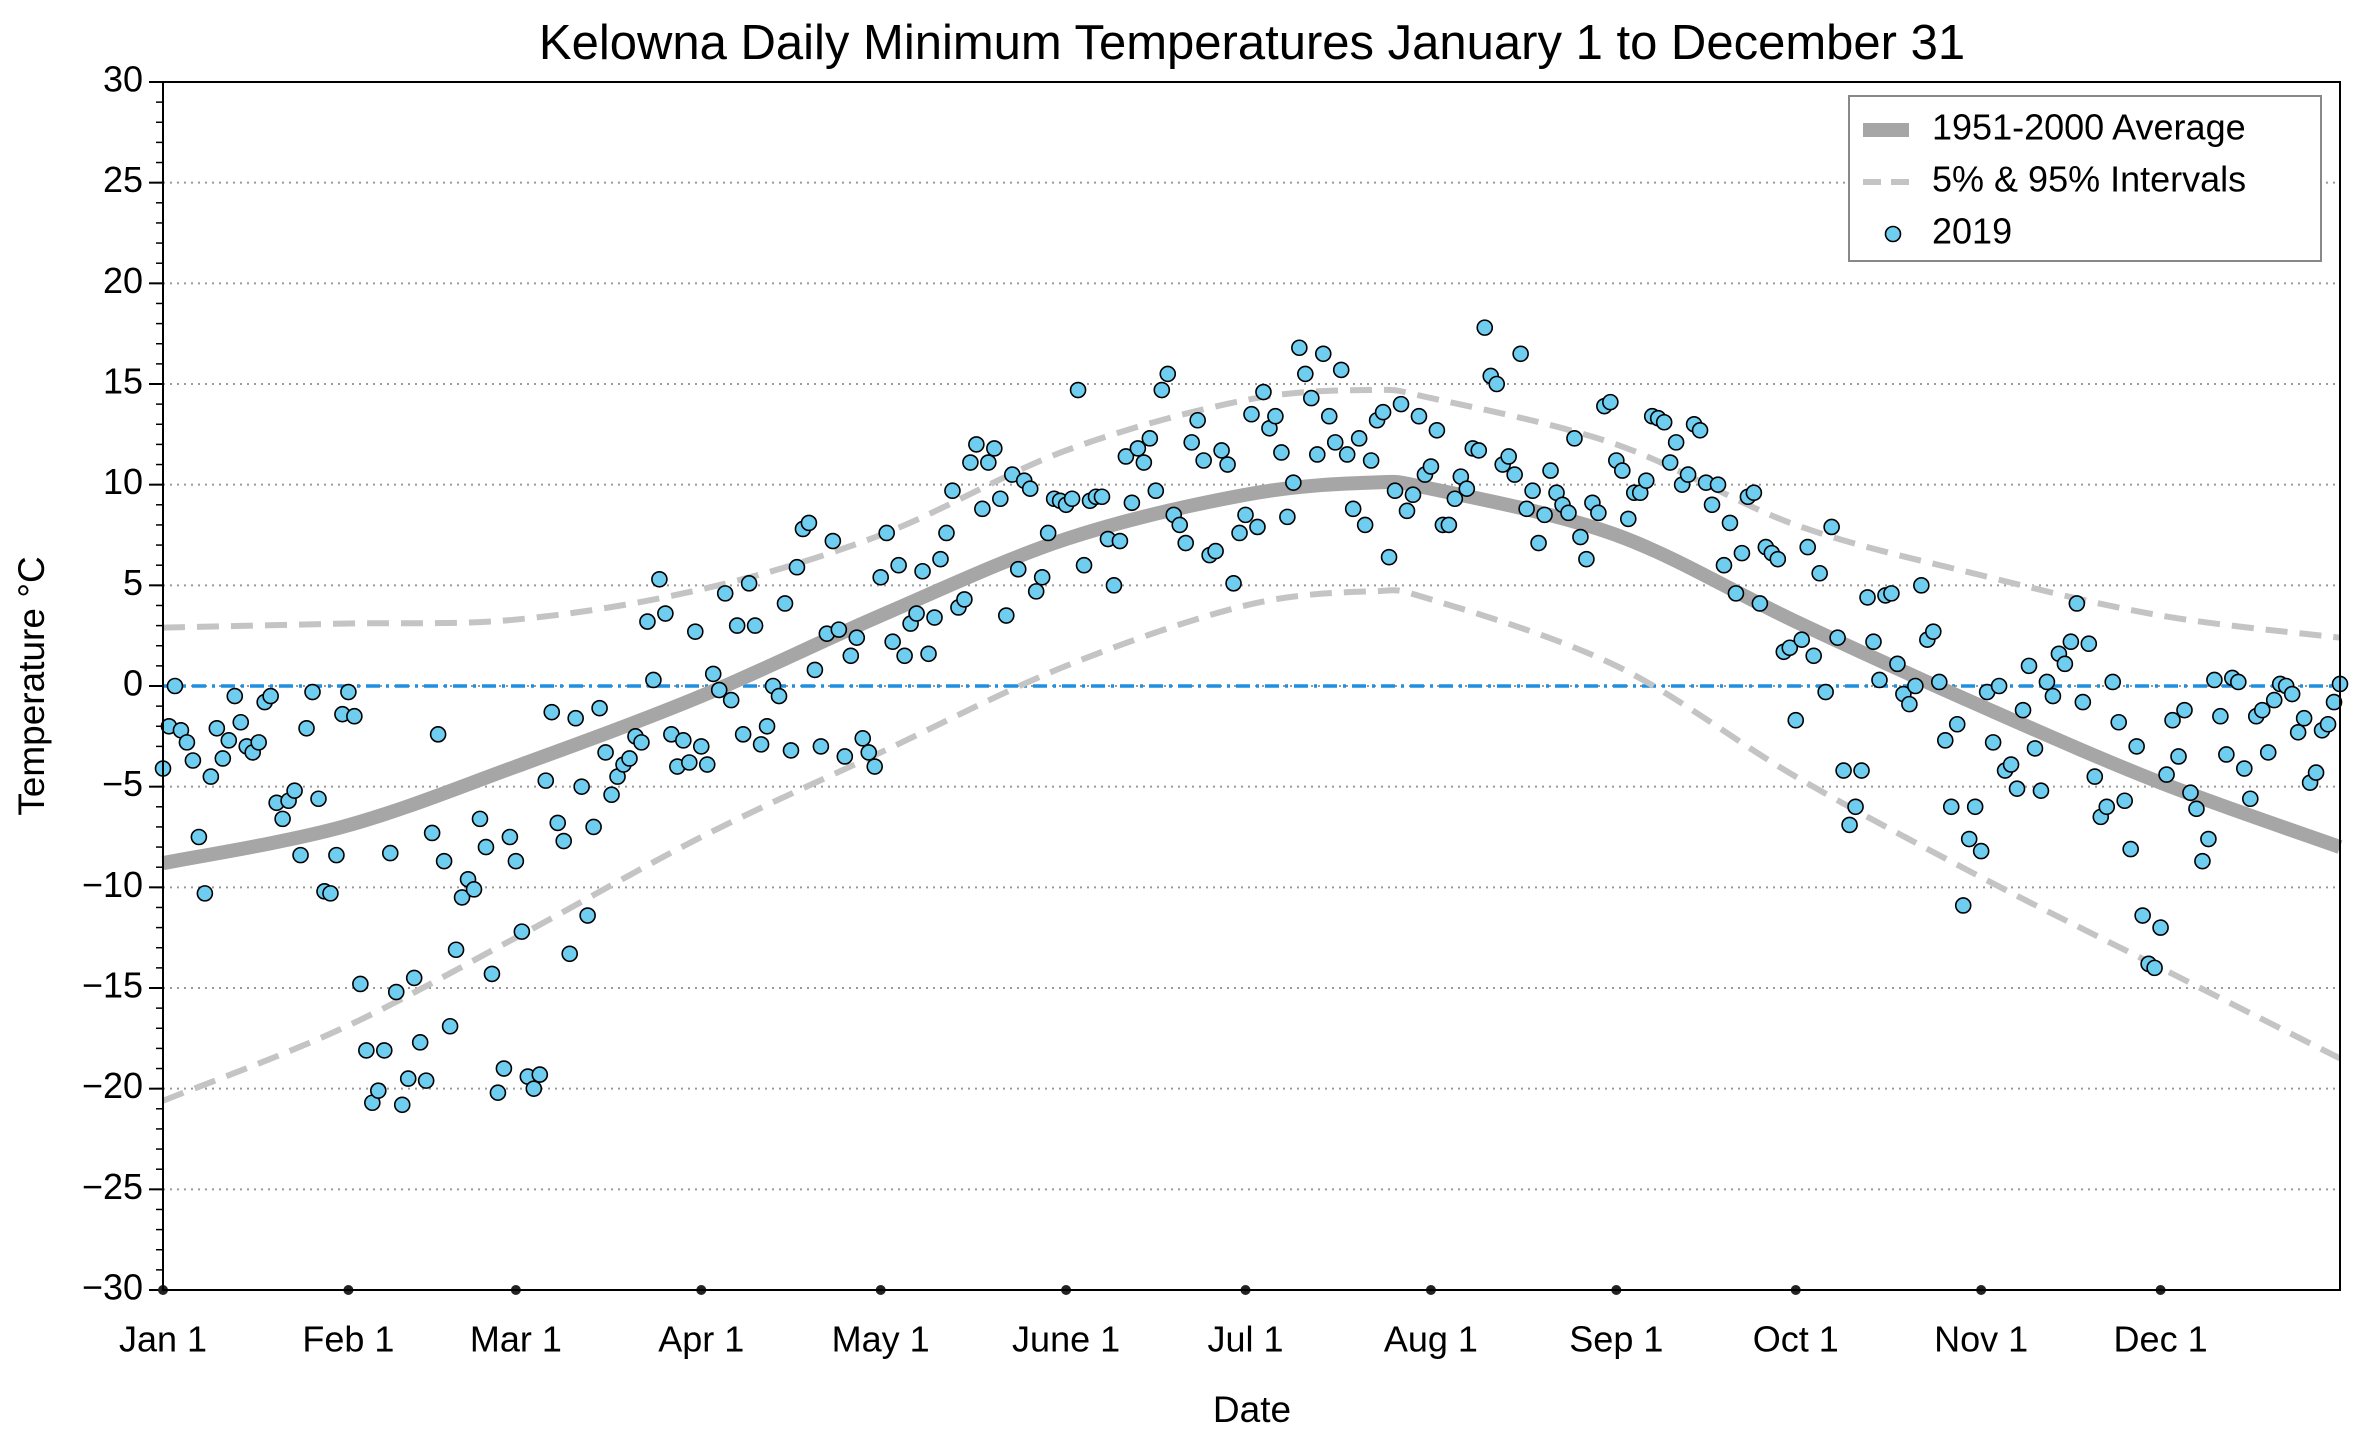 The image size is (2360, 1432). Describe the element at coordinates (112, 1186) in the screenshot. I see `y-tick-label: −25` at that location.